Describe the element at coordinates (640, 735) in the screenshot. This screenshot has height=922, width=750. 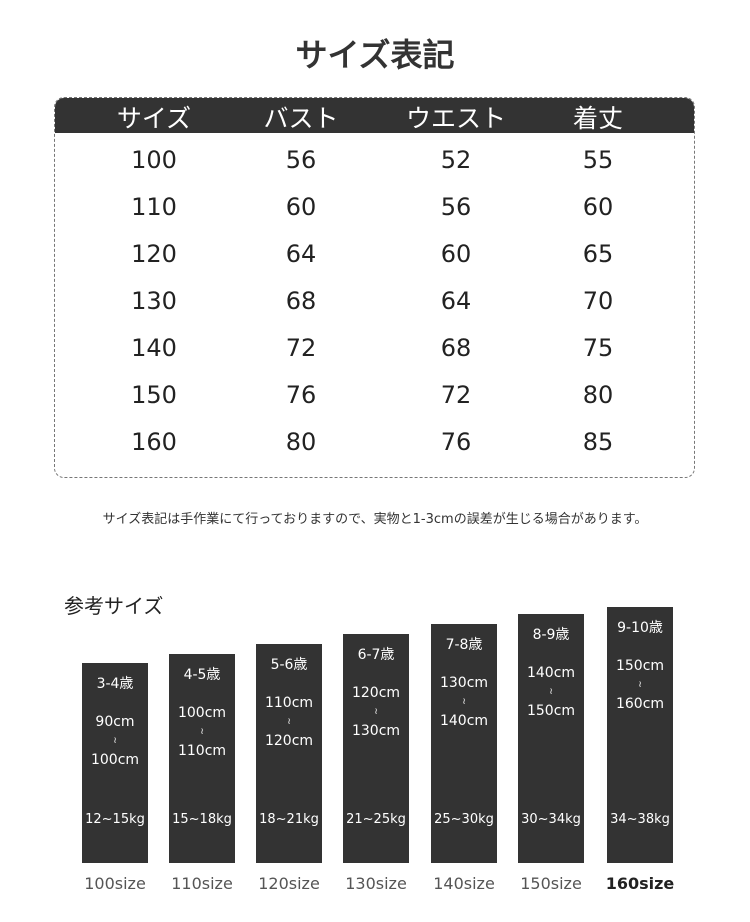
I see `size-bar: 9-10歳 150cm ≀ 160cm 34~38kg` at that location.